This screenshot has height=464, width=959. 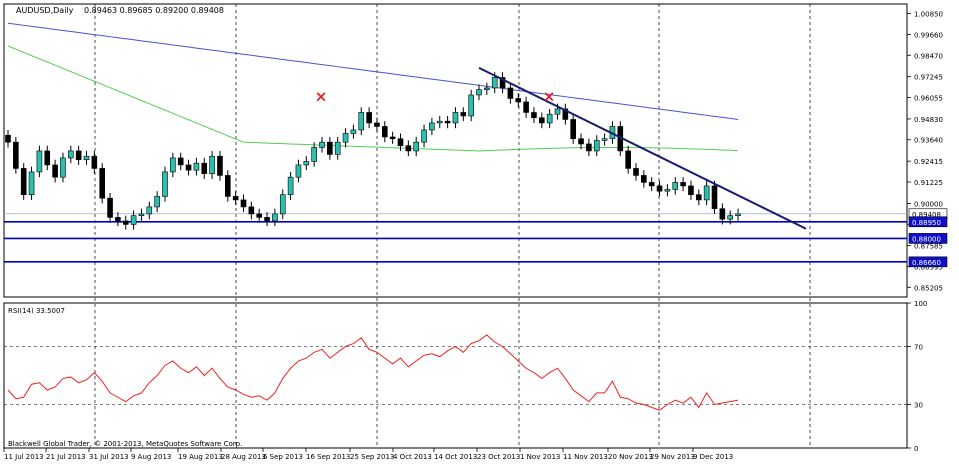 What do you see at coordinates (928, 120) in the screenshot?
I see `price-tick-label: 0.94830` at bounding box center [928, 120].